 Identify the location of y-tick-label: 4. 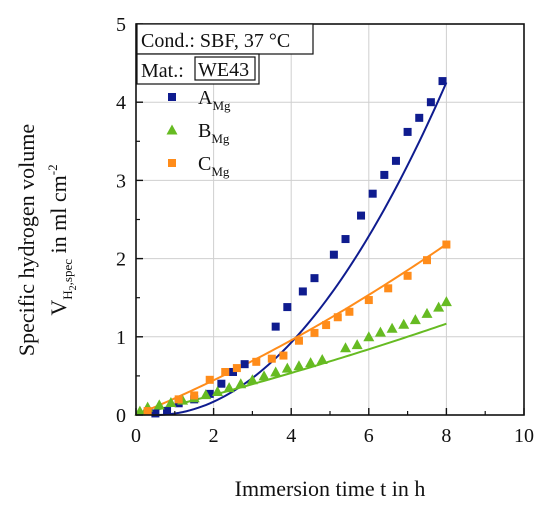
(121, 103).